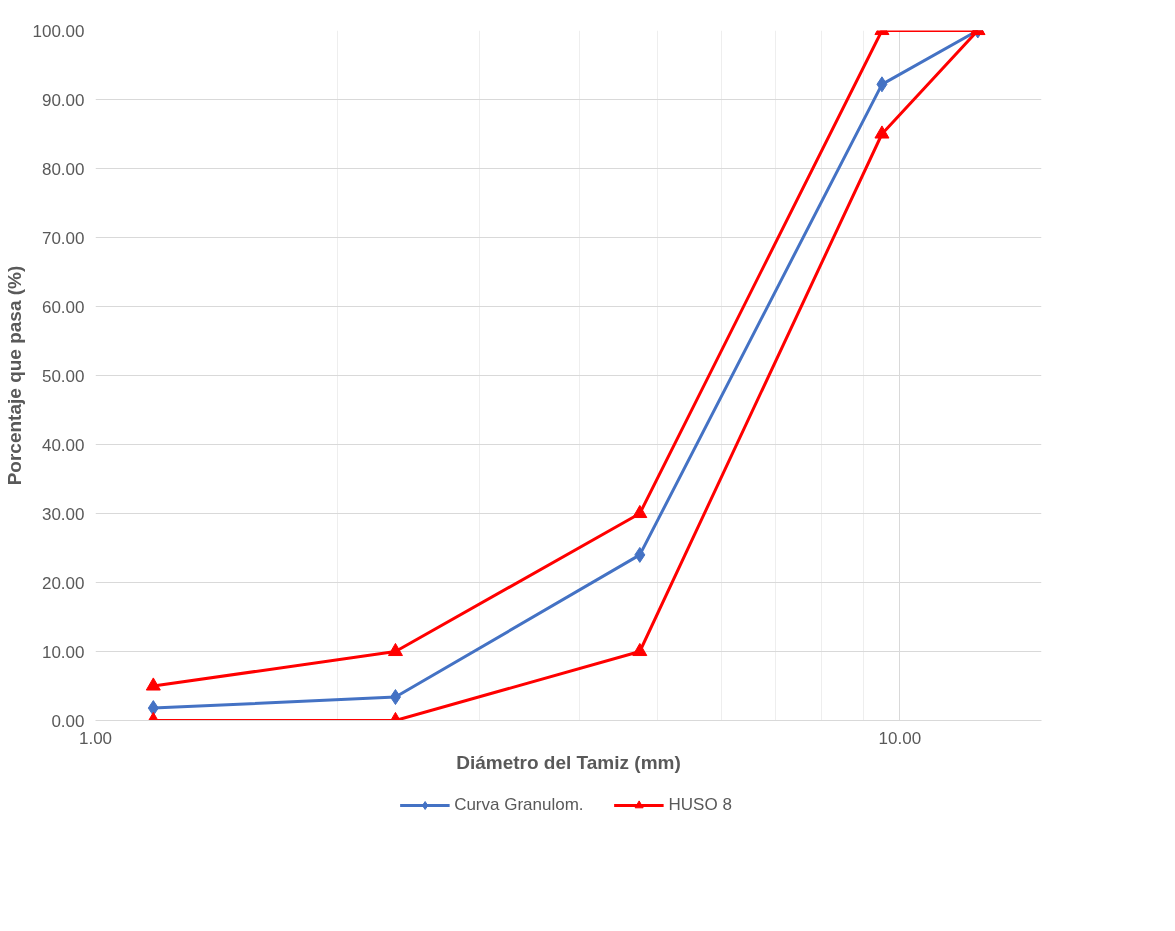 The width and height of the screenshot is (1175, 931). Describe the element at coordinates (63, 307) in the screenshot. I see `y-tick-label: 60.00` at that location.